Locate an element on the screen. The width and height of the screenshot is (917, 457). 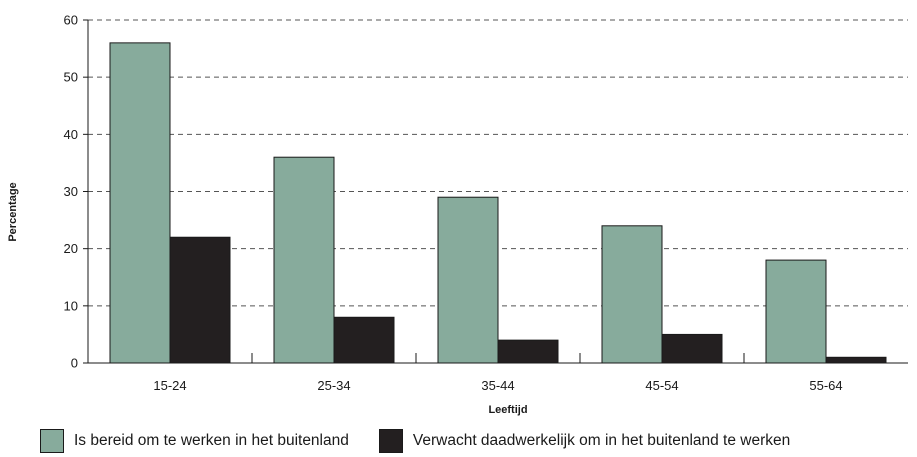
y-tick-label-60: 60 is located at coordinates (71, 20).